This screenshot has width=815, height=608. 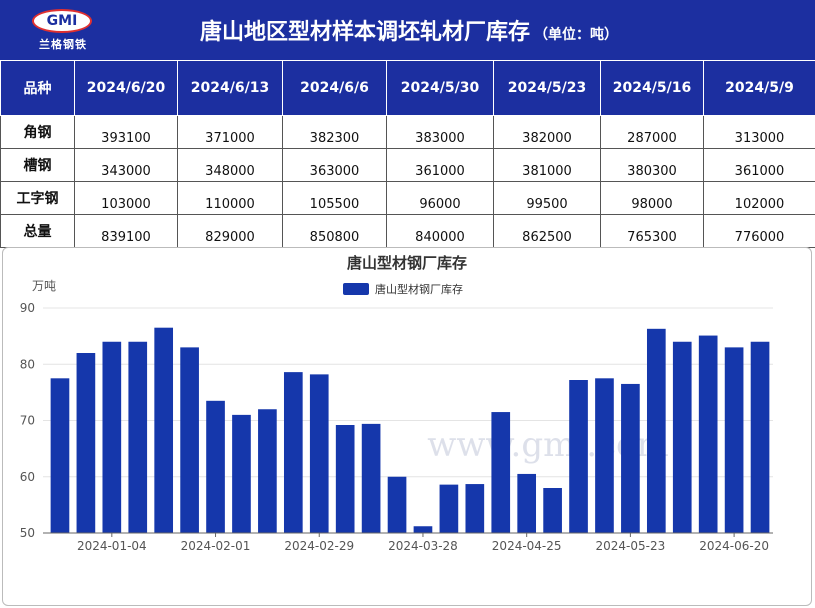 I want to click on y-axis-unit: 万吨, so click(x=44, y=286).